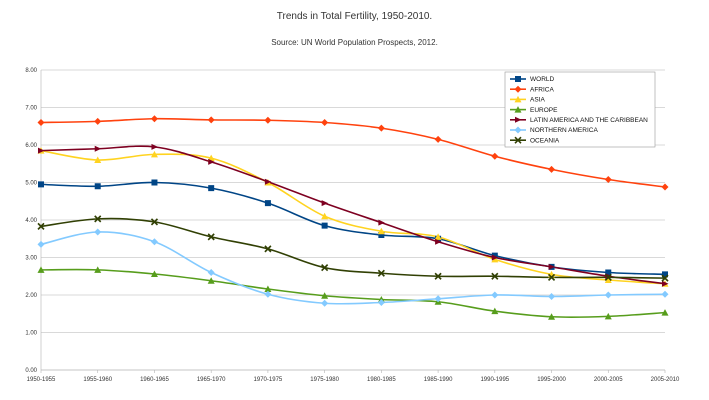  Describe the element at coordinates (438, 380) in the screenshot. I see `x-tick-label: 1985-1990` at that location.